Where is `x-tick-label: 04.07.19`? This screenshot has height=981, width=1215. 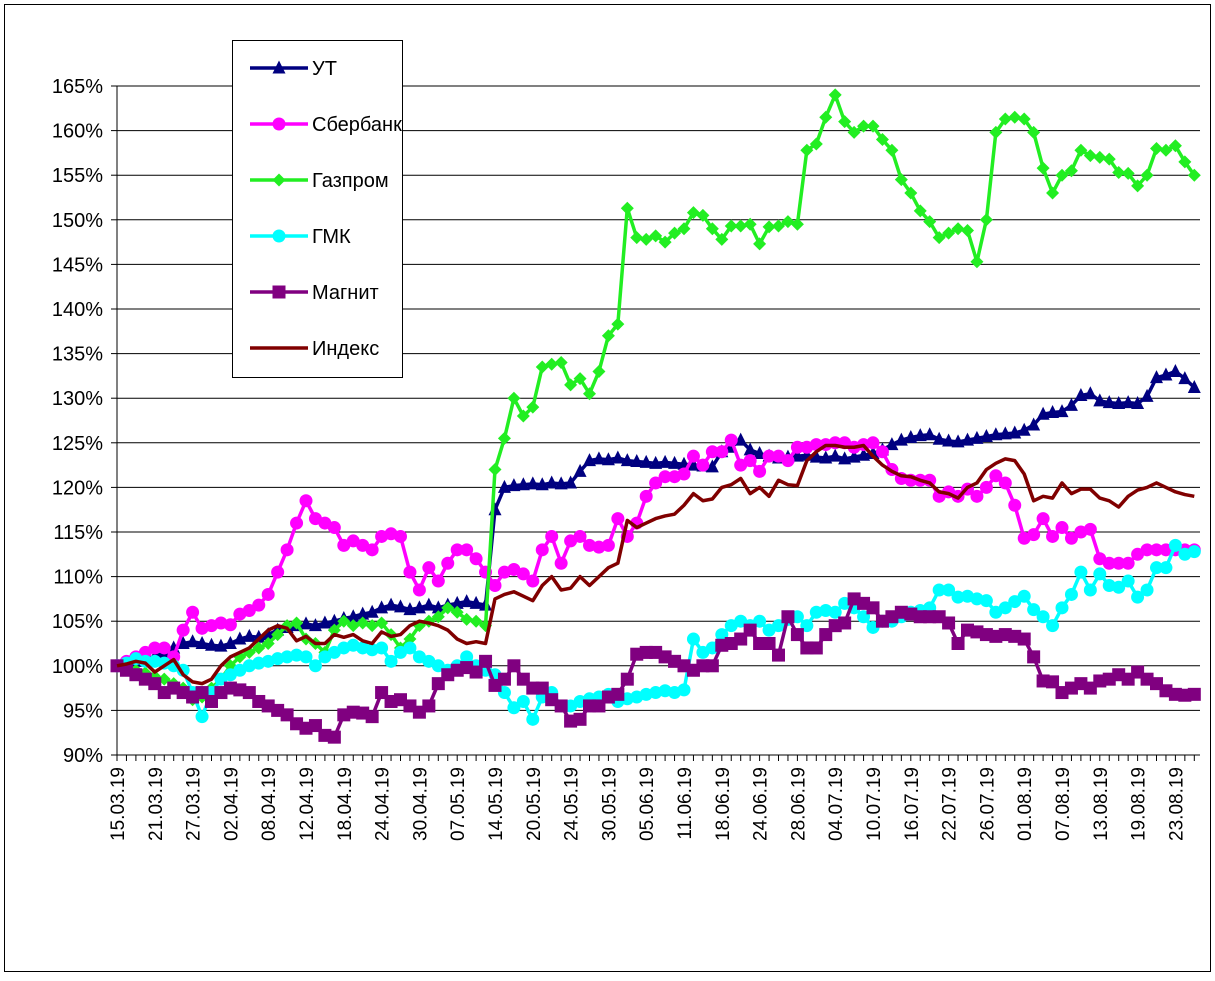
x-tick-label: 04.07.19 is located at coordinates (836, 804).